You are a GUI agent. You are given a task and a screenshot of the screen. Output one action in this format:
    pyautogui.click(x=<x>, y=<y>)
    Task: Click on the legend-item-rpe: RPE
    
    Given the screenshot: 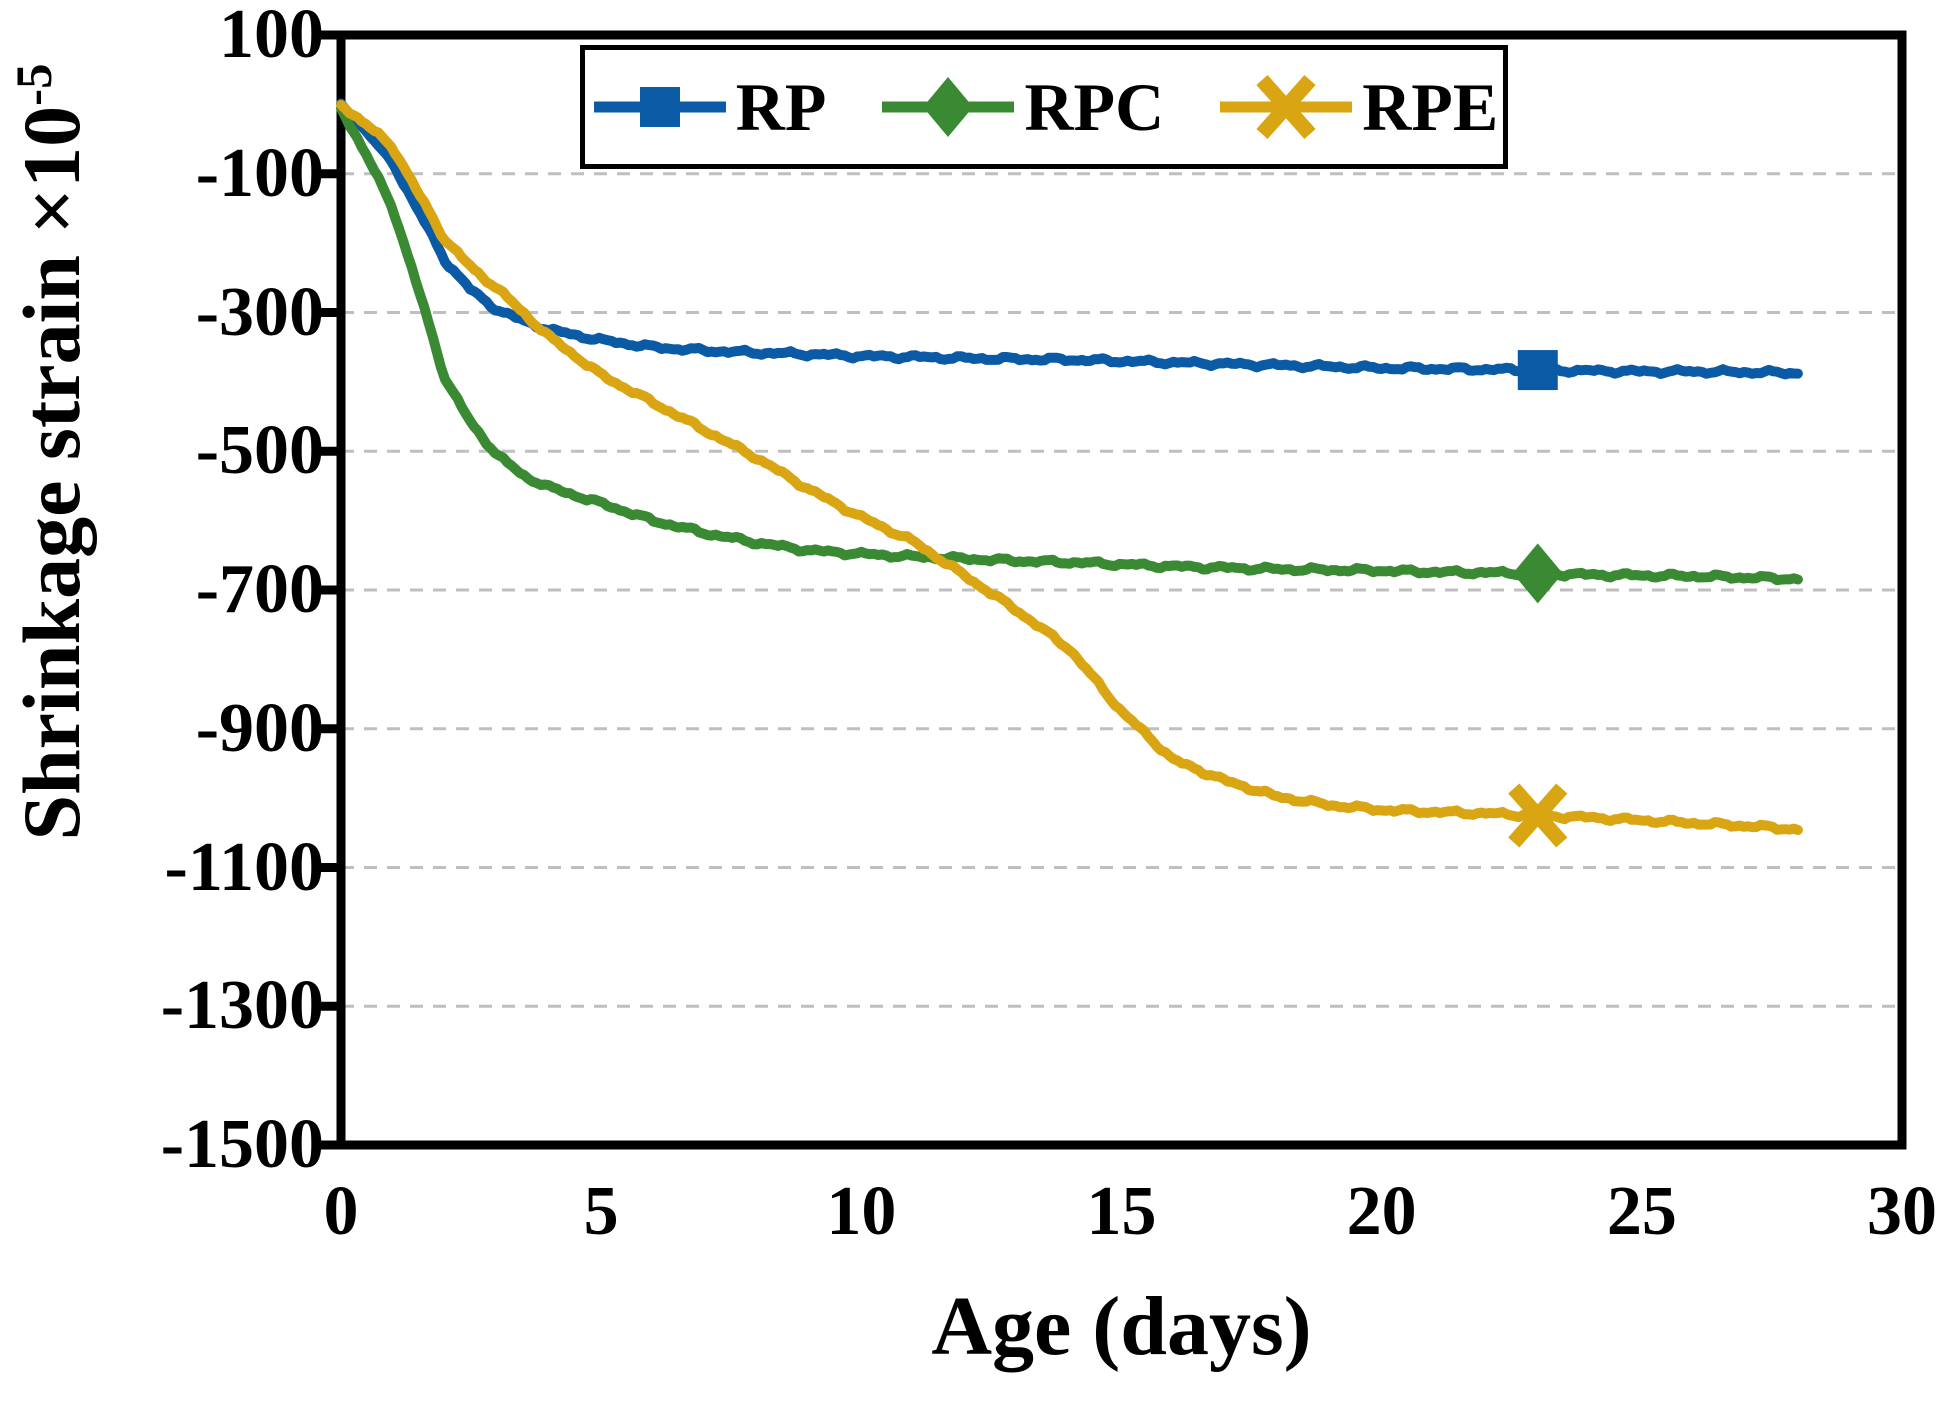 What is the action you would take?
    pyautogui.click(x=1357, y=107)
    